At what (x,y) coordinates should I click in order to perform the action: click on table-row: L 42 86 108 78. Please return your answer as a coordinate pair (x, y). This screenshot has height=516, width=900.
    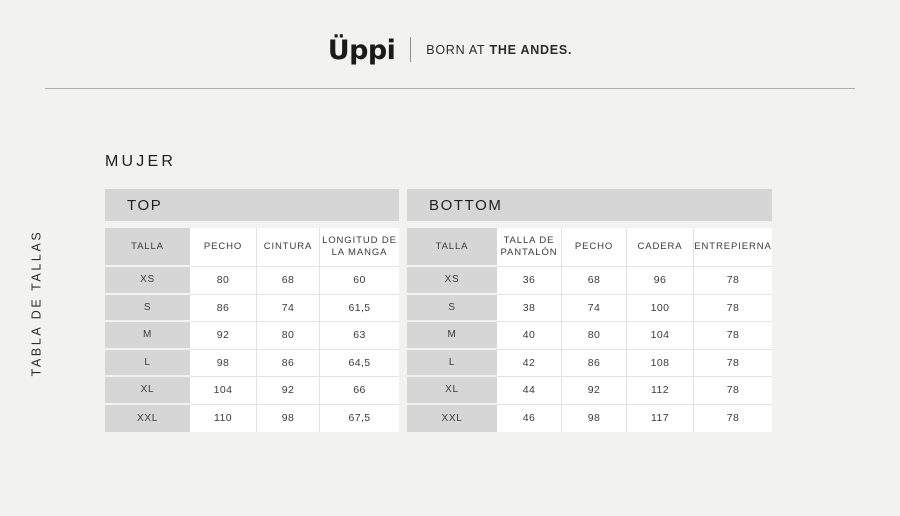
    Looking at the image, I should click on (589, 363).